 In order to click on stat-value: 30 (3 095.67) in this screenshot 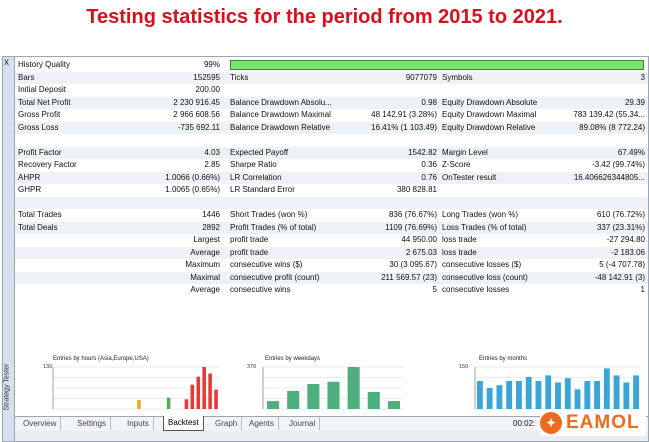, I will do `click(413, 264)`.